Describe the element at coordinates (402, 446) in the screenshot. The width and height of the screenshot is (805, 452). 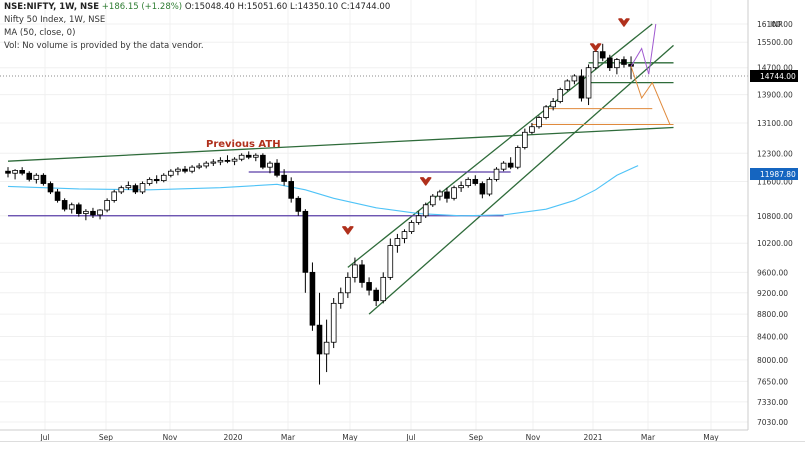
I see `bottom-toolbar` at that location.